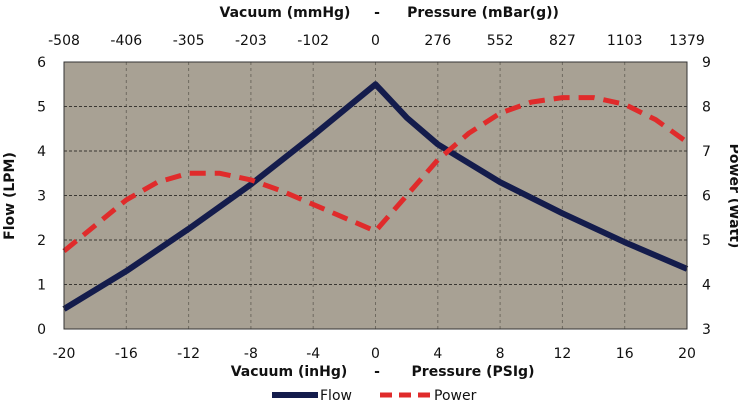  What do you see at coordinates (706, 330) in the screenshot?
I see `right-tick-label: 3` at bounding box center [706, 330].